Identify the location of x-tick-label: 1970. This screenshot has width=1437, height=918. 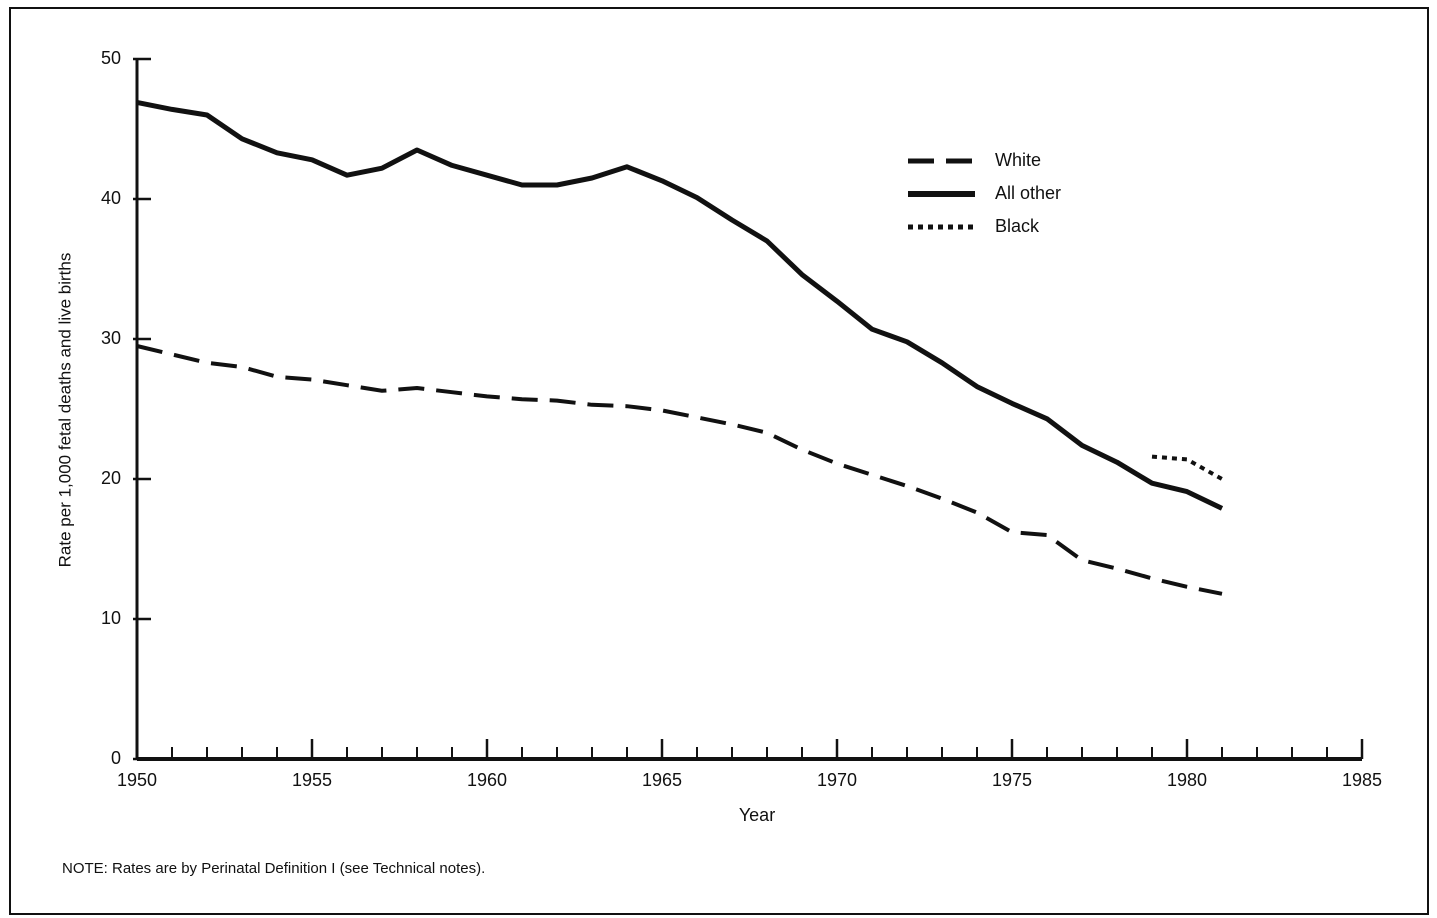
(837, 780).